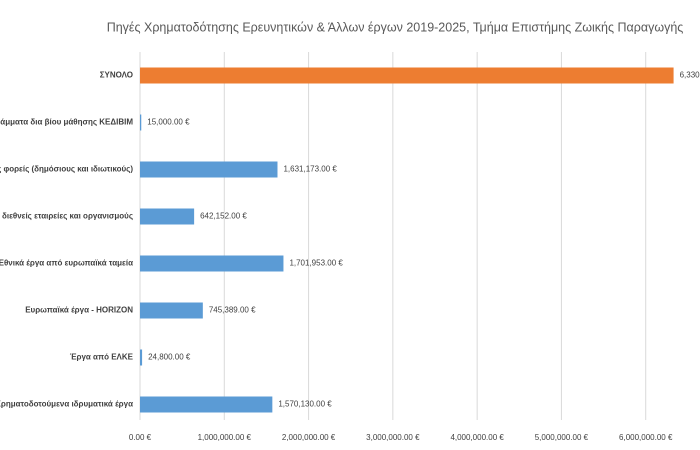 This screenshot has height=450, width=700. I want to click on value-label: 24,800.00 €, so click(169, 357).